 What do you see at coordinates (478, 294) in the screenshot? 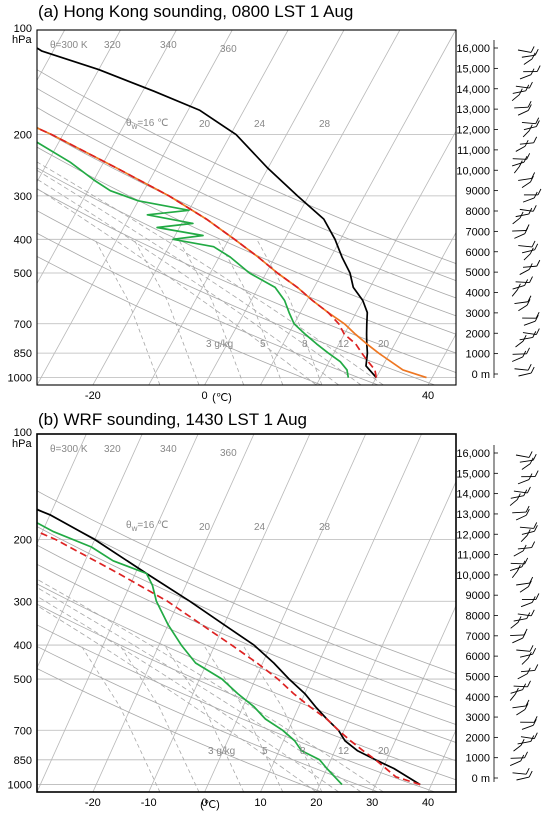
I see `height-tick-label: 4000` at bounding box center [478, 294].